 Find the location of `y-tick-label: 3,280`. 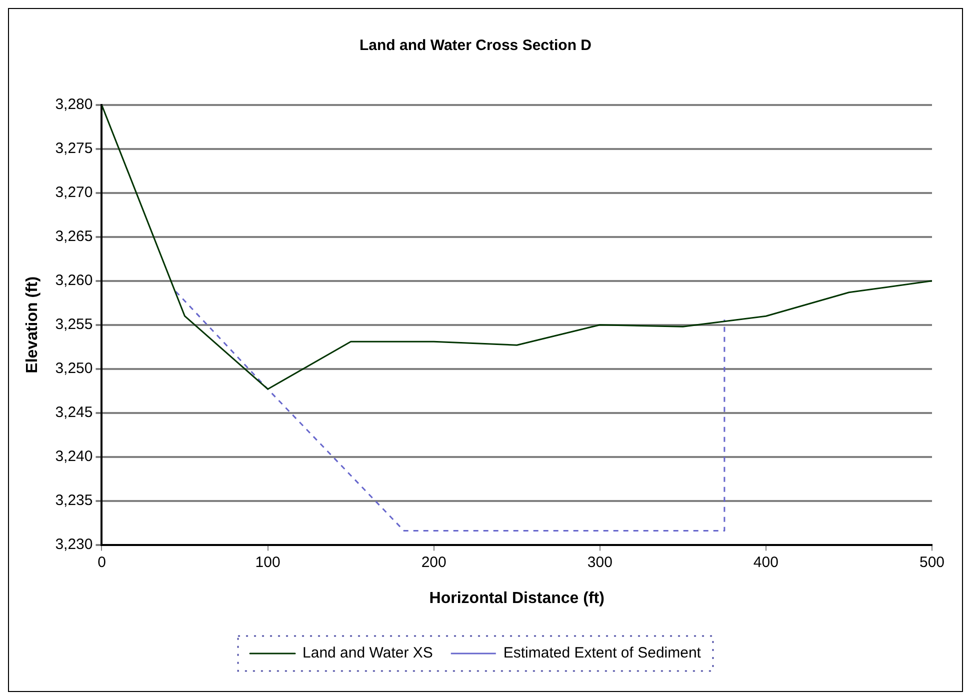

y-tick-label: 3,280 is located at coordinates (74, 105).